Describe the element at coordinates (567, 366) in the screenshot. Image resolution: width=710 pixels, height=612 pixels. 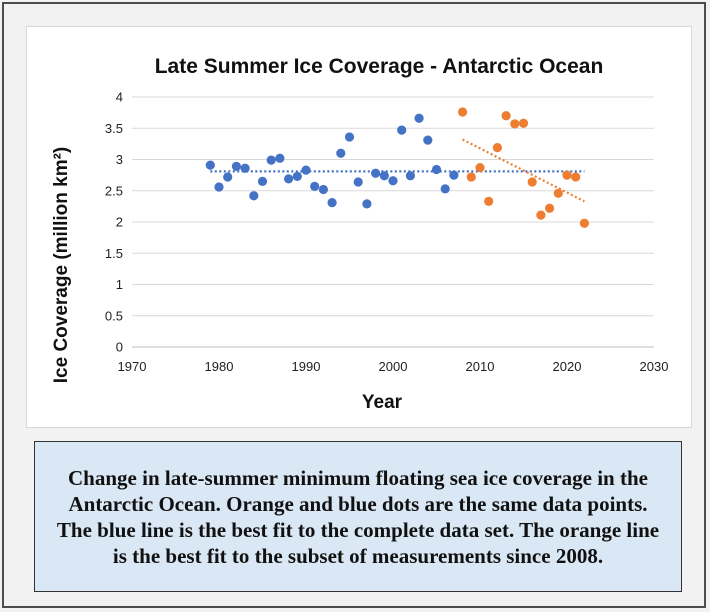
I see `x-tick-label: 2020` at that location.